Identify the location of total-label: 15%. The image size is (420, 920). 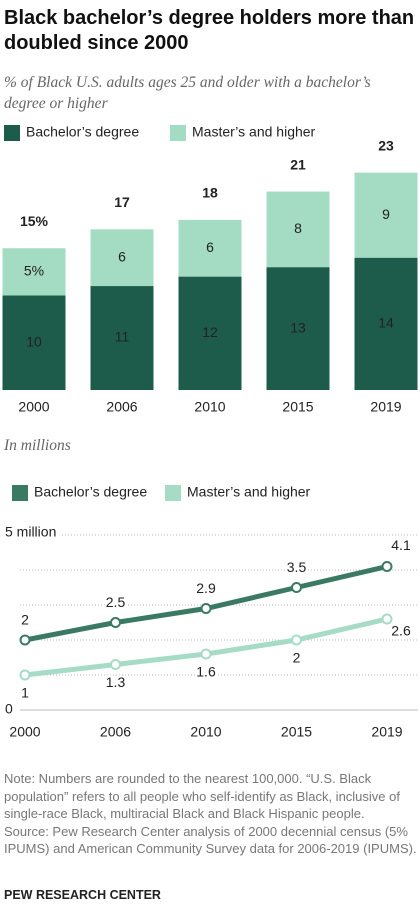
(34, 221).